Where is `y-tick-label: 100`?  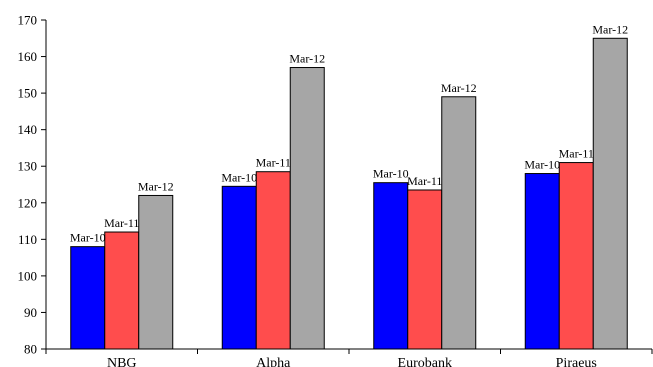
y-tick-label: 100 is located at coordinates (28, 275).